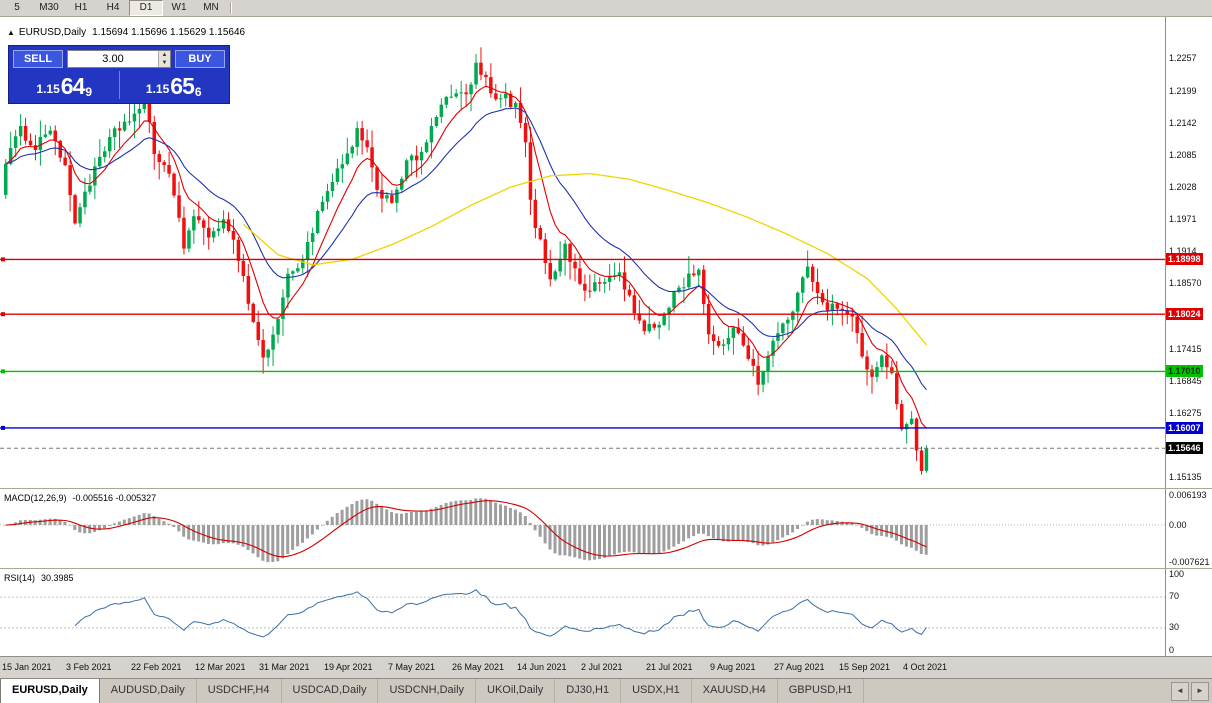 The image size is (1212, 703). I want to click on rsi-pane: RSI(14) 30.3985 100 70 30 0, so click(606, 612).